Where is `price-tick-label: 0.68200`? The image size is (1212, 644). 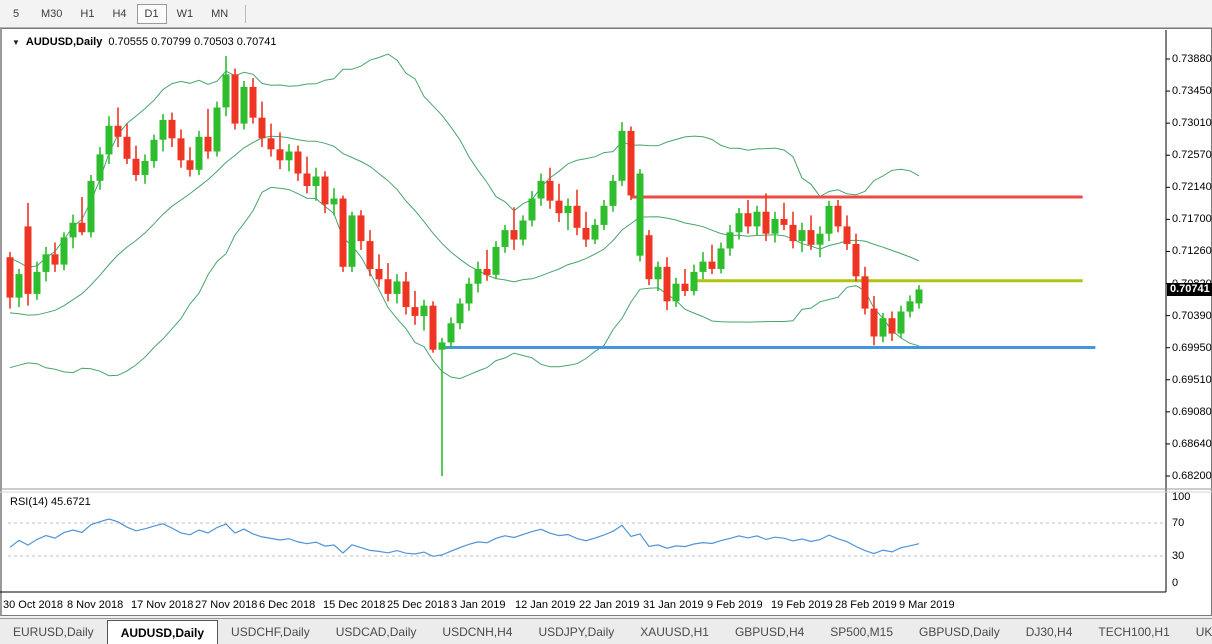
price-tick-label: 0.68200 is located at coordinates (1192, 476).